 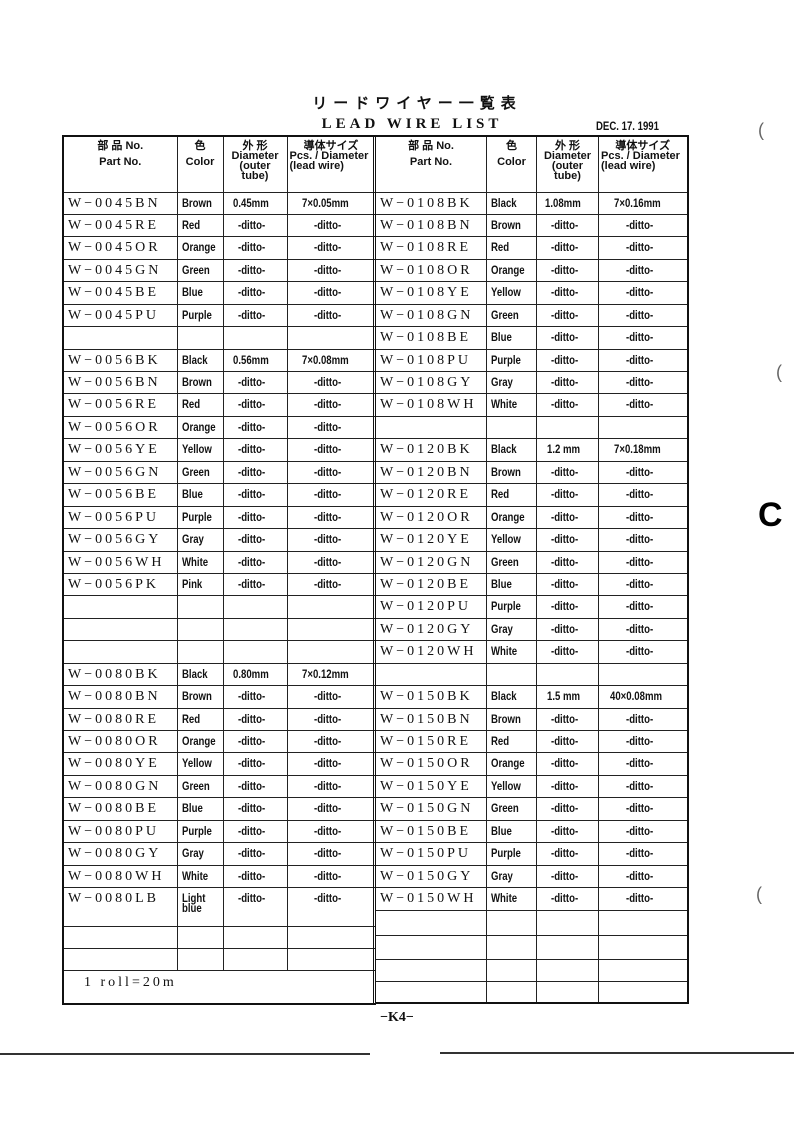 What do you see at coordinates (430, 652) in the screenshot?
I see `part-number: W−0120WH` at bounding box center [430, 652].